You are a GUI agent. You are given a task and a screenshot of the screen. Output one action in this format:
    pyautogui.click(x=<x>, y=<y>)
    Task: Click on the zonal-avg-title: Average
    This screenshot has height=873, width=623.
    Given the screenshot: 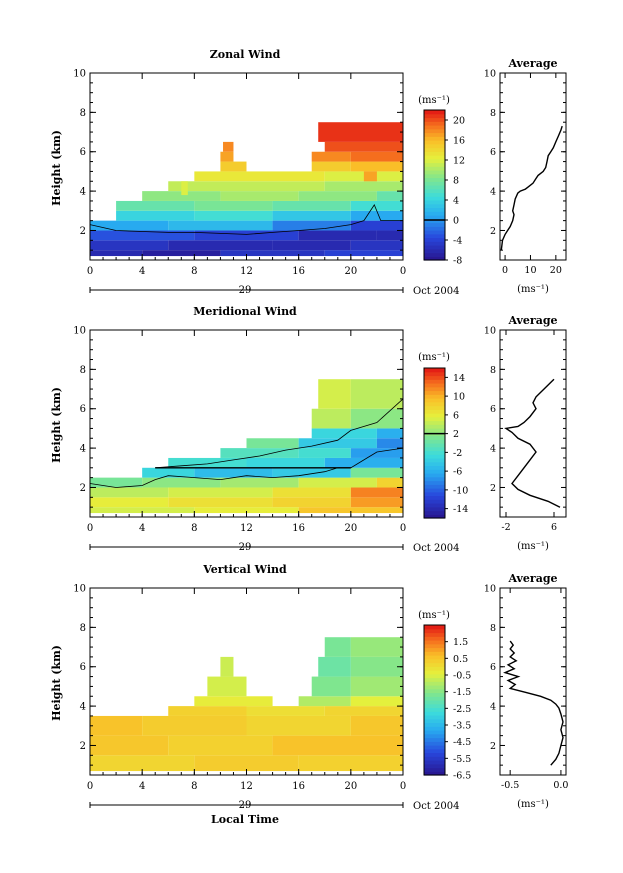 What is the action you would take?
    pyautogui.click(x=532, y=63)
    